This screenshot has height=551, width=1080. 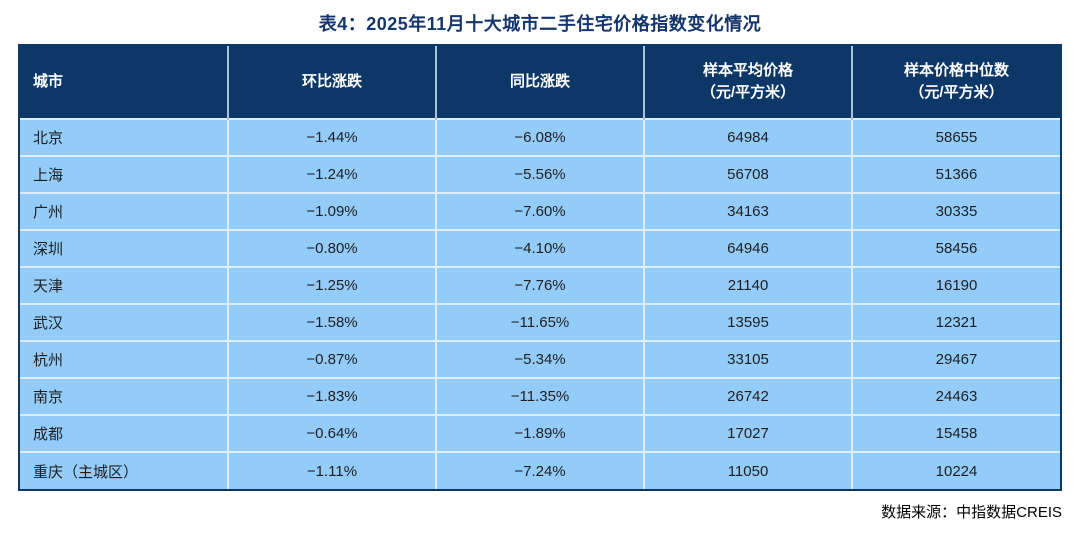 I want to click on cell-avg-price: 64984, so click(x=748, y=137).